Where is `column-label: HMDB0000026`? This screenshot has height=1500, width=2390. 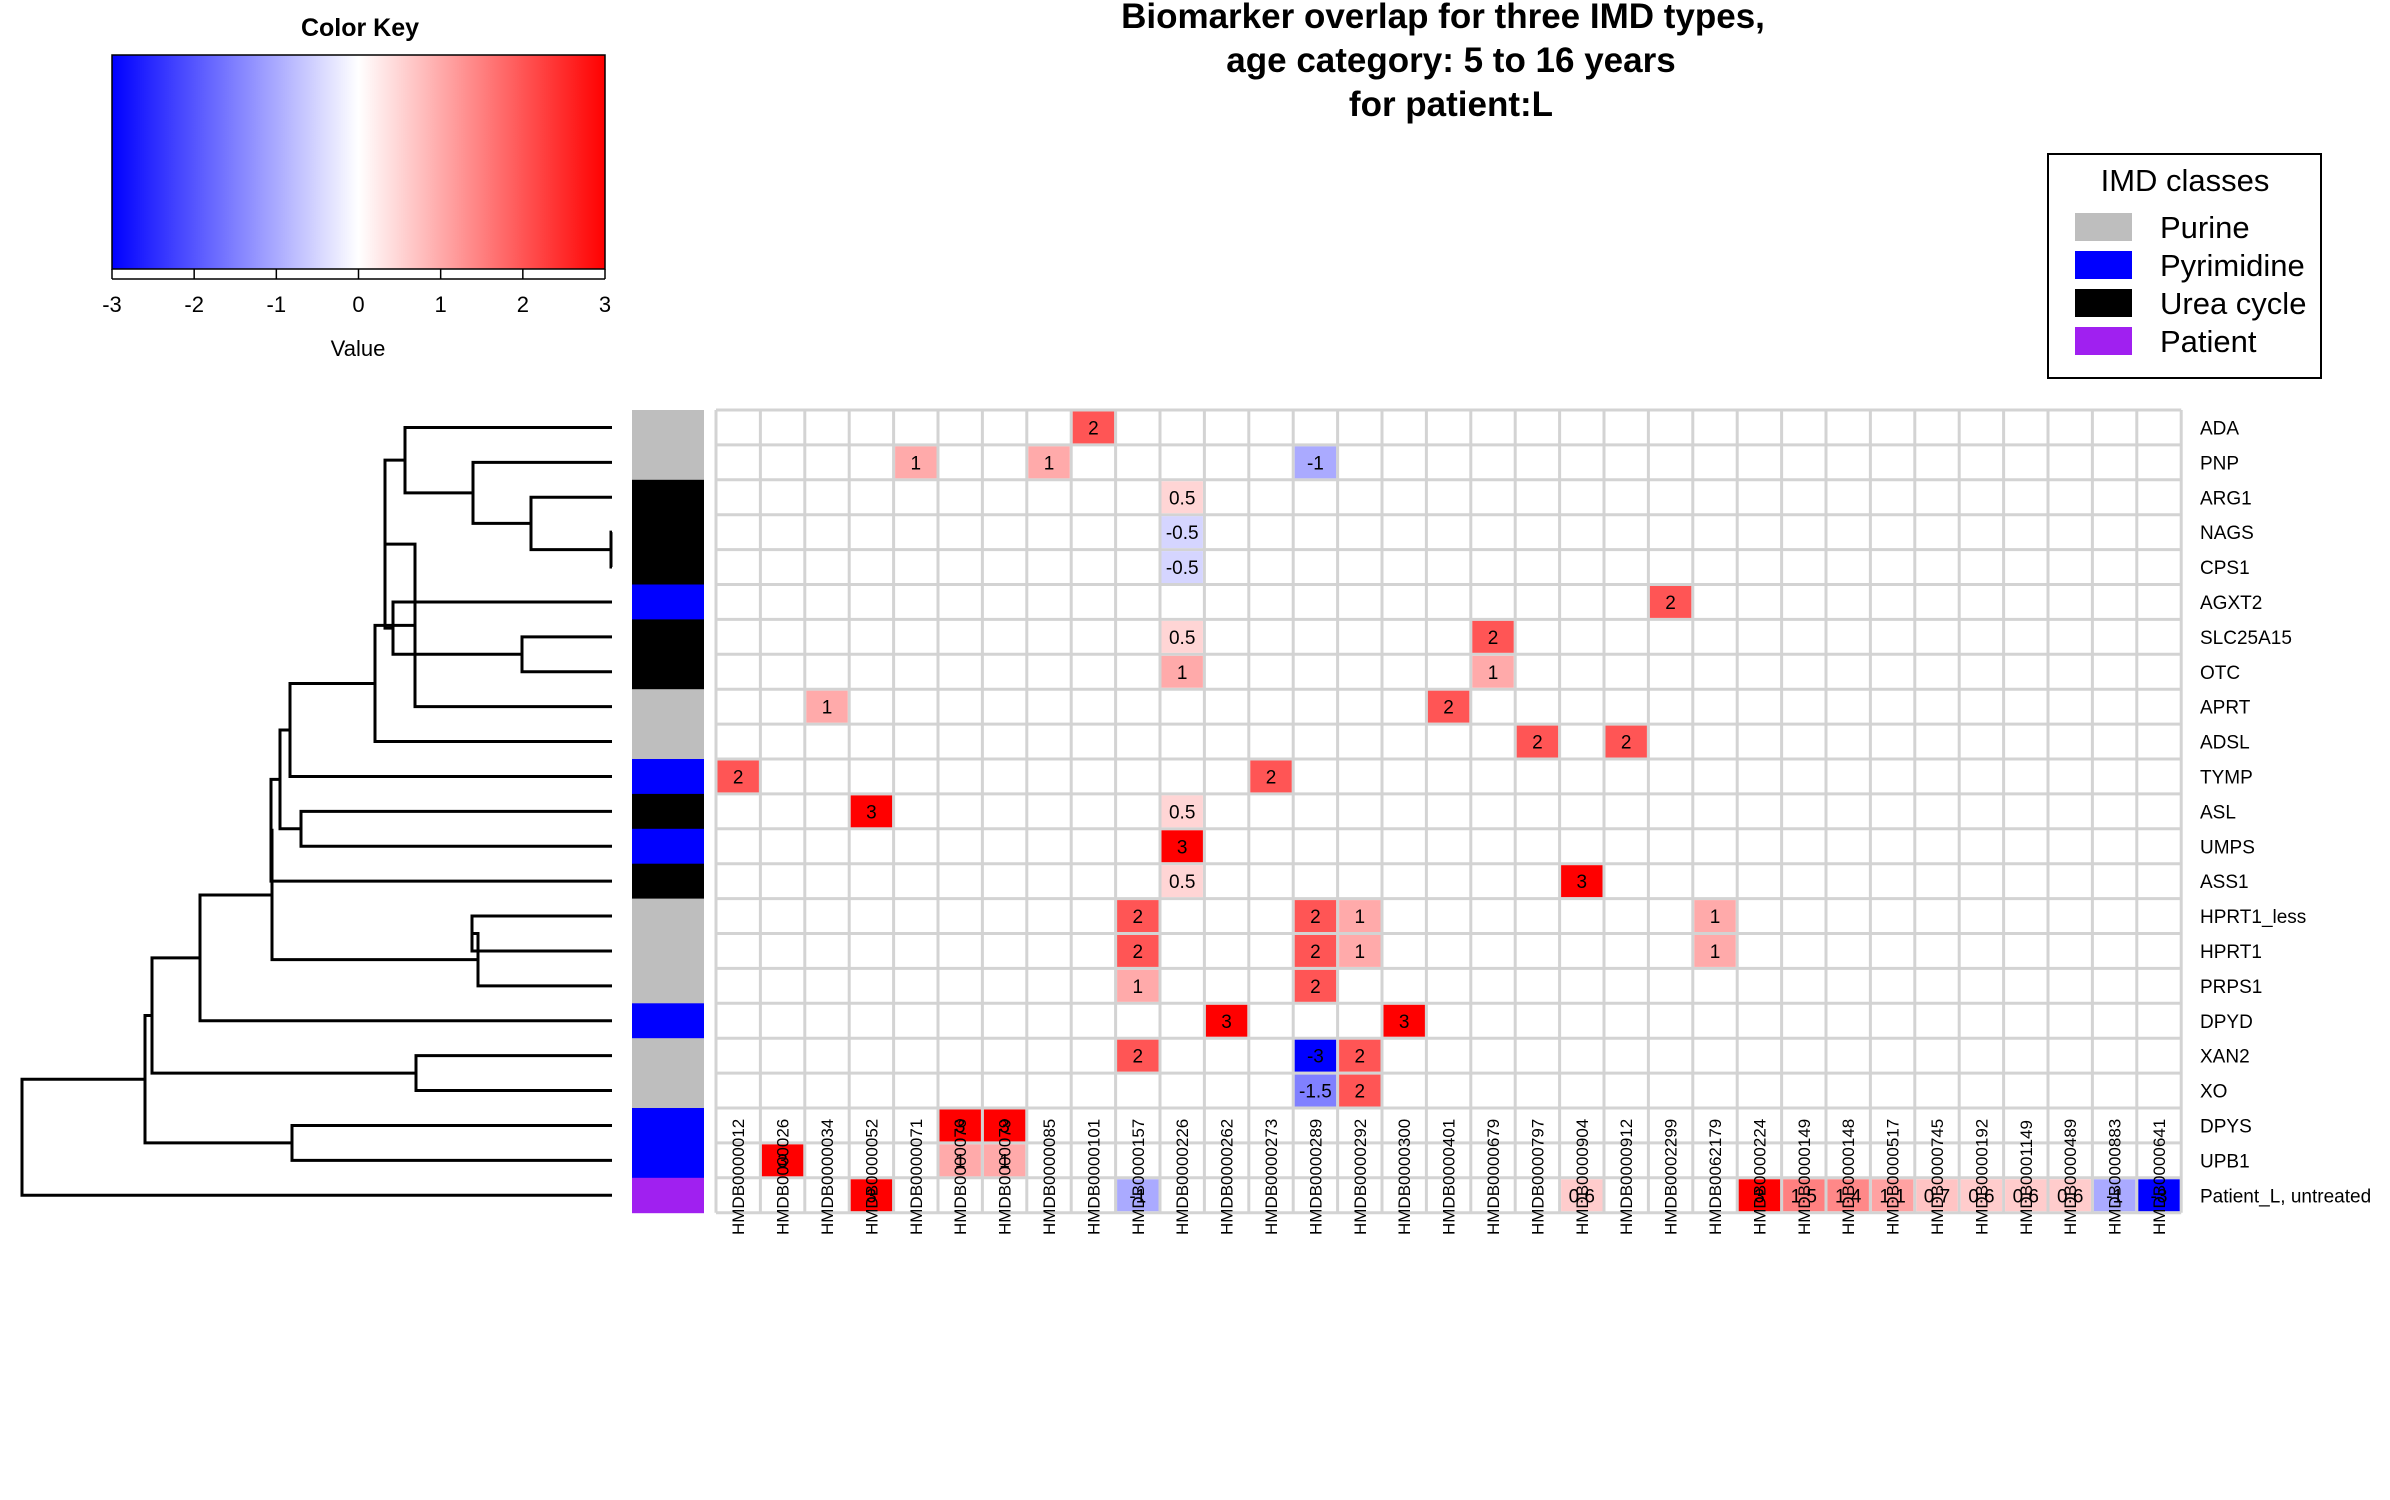
column-label: HMDB0000026 is located at coordinates (783, 1177).